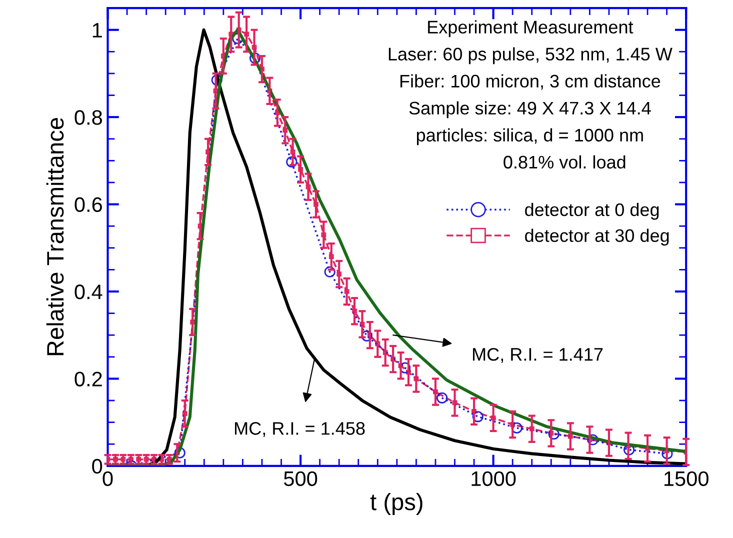 Image resolution: width=733 pixels, height=538 pixels. I want to click on annotation: Sample size: 49 X 47.3 X 14.4, so click(530, 109).